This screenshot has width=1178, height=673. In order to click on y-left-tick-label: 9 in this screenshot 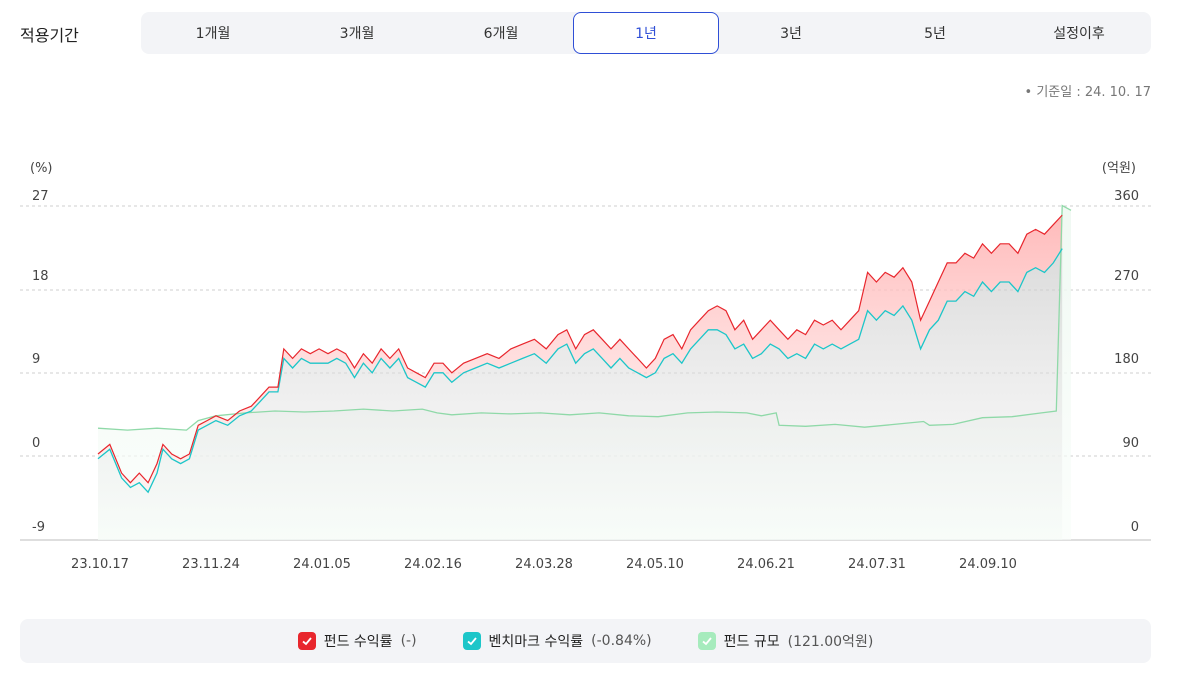, I will do `click(36, 359)`.